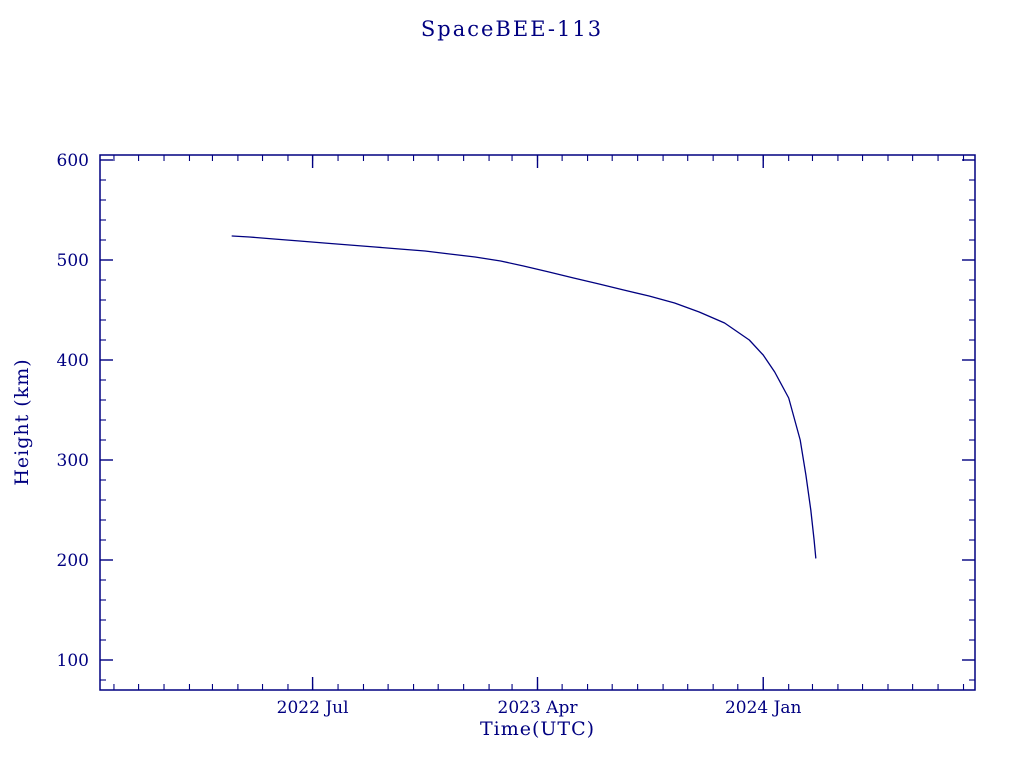 This screenshot has height=768, width=1024. What do you see at coordinates (73, 461) in the screenshot?
I see `y-tick-label: 300` at bounding box center [73, 461].